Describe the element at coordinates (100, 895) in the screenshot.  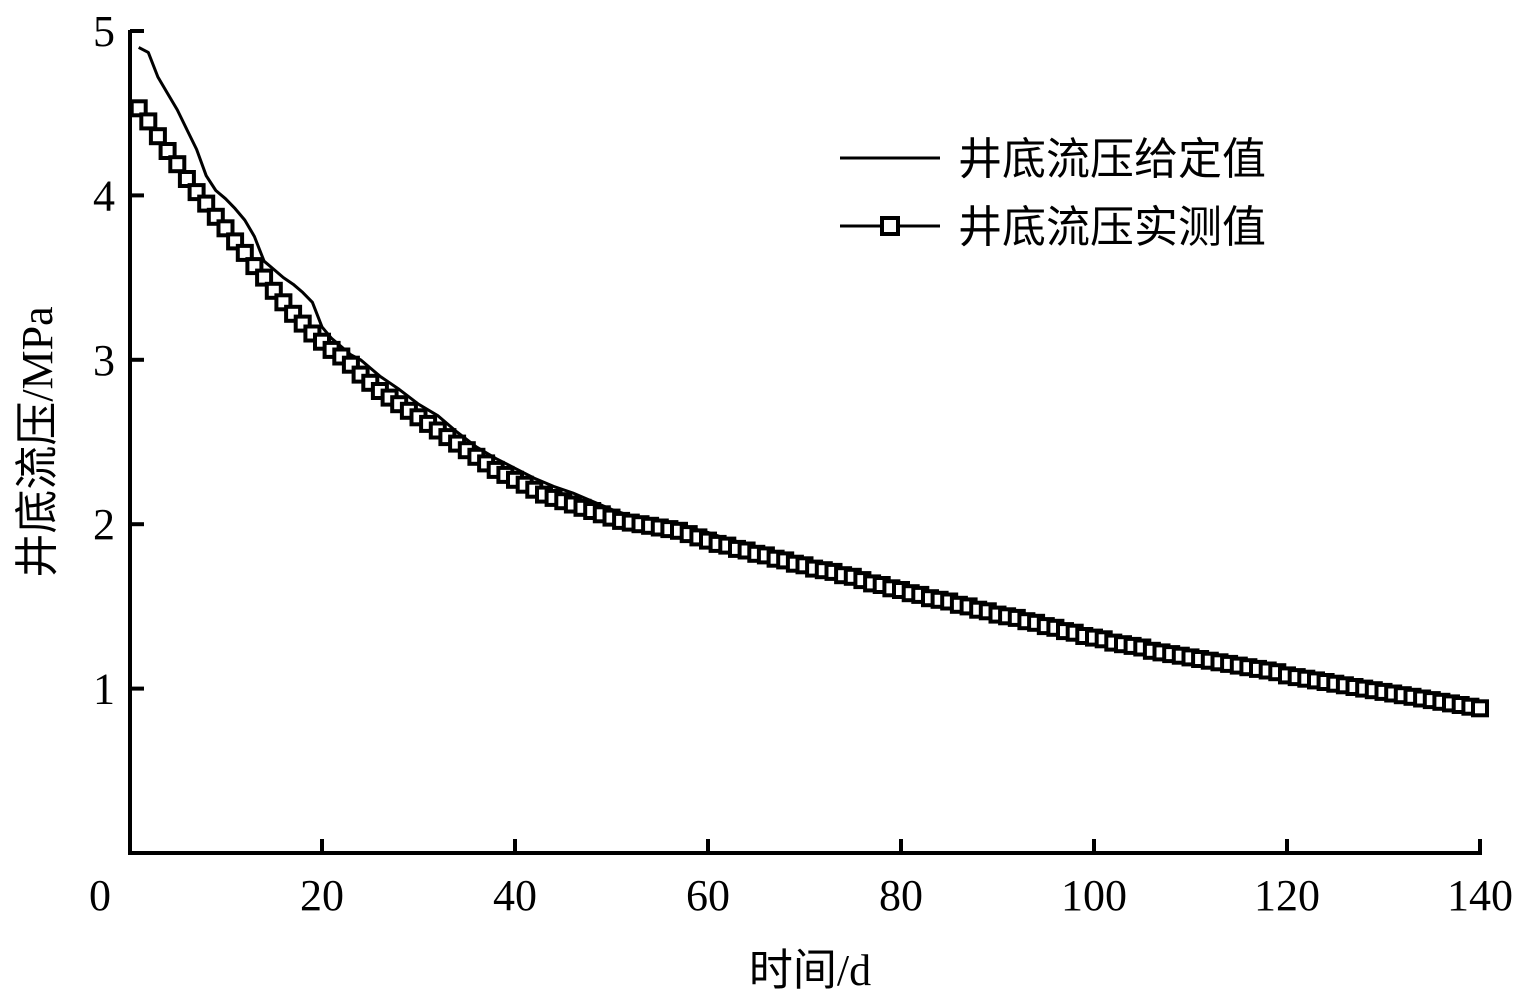
I see `x-tick-label: 0` at that location.